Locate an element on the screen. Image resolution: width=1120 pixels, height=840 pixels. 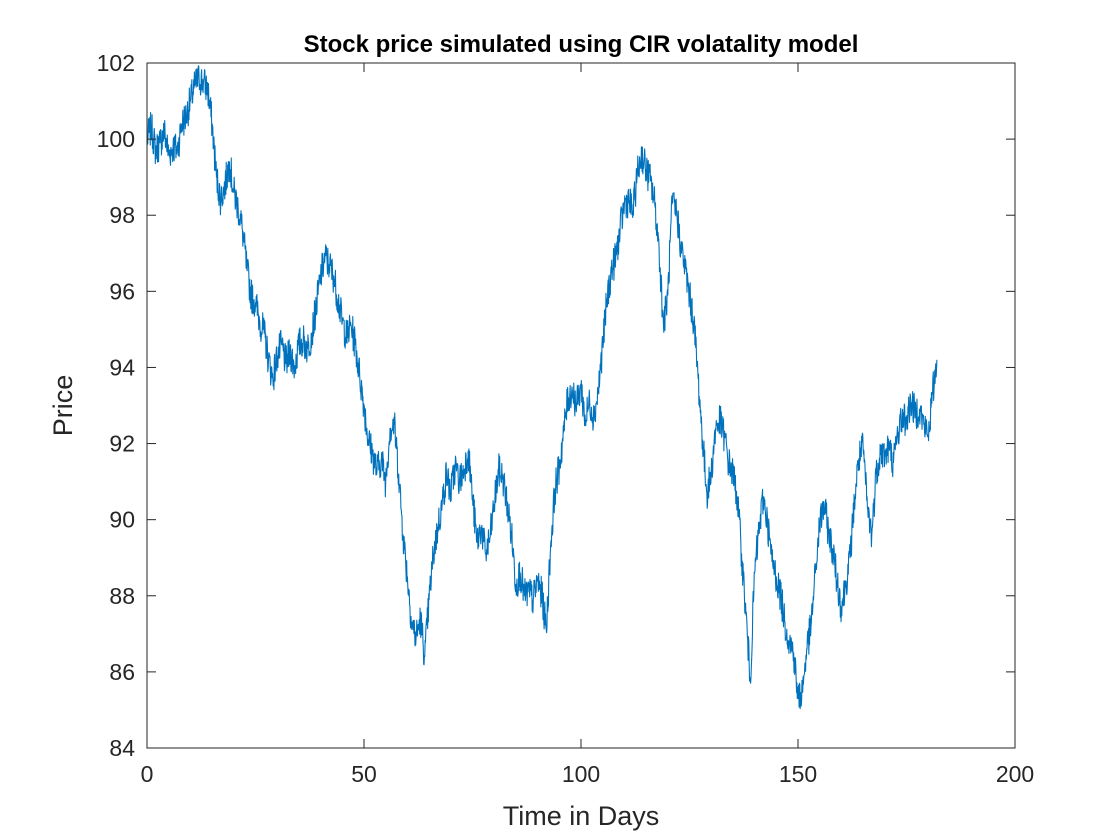
y-tick-label: 98 is located at coordinates (122, 215).